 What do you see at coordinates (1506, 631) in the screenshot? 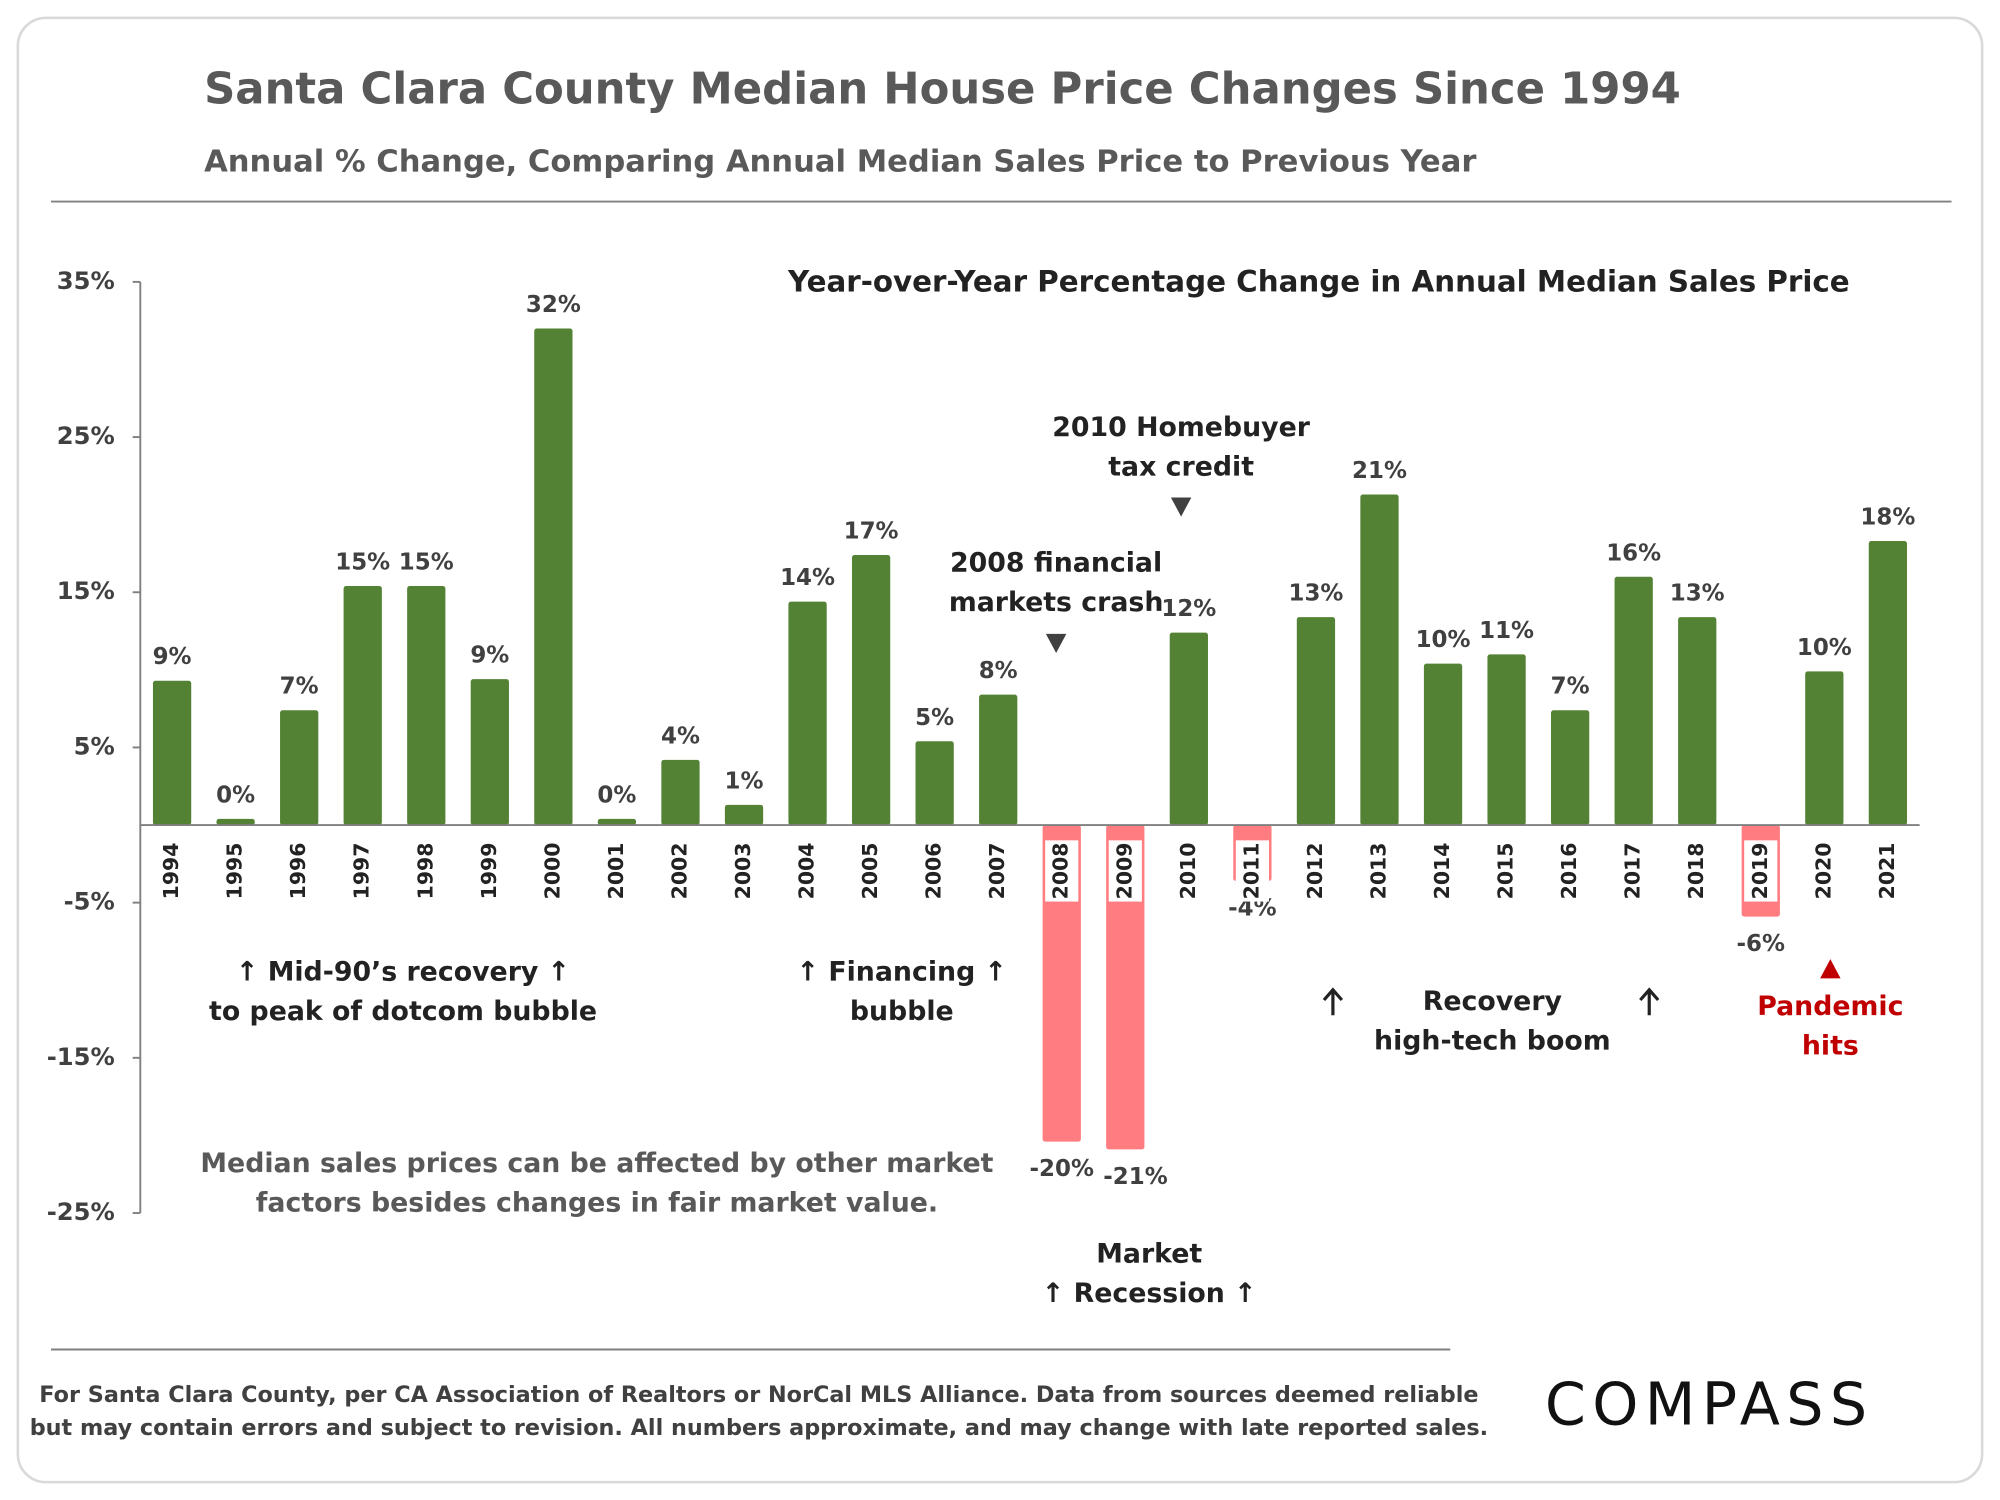
I see `value-label: 11%` at bounding box center [1506, 631].